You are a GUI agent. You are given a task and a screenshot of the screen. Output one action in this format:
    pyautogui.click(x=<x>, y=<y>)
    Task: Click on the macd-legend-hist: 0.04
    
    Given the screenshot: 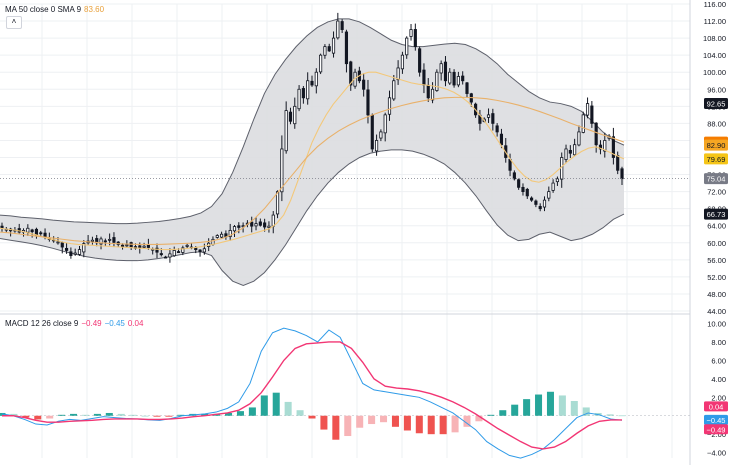 What is the action you would take?
    pyautogui.click(x=135, y=323)
    